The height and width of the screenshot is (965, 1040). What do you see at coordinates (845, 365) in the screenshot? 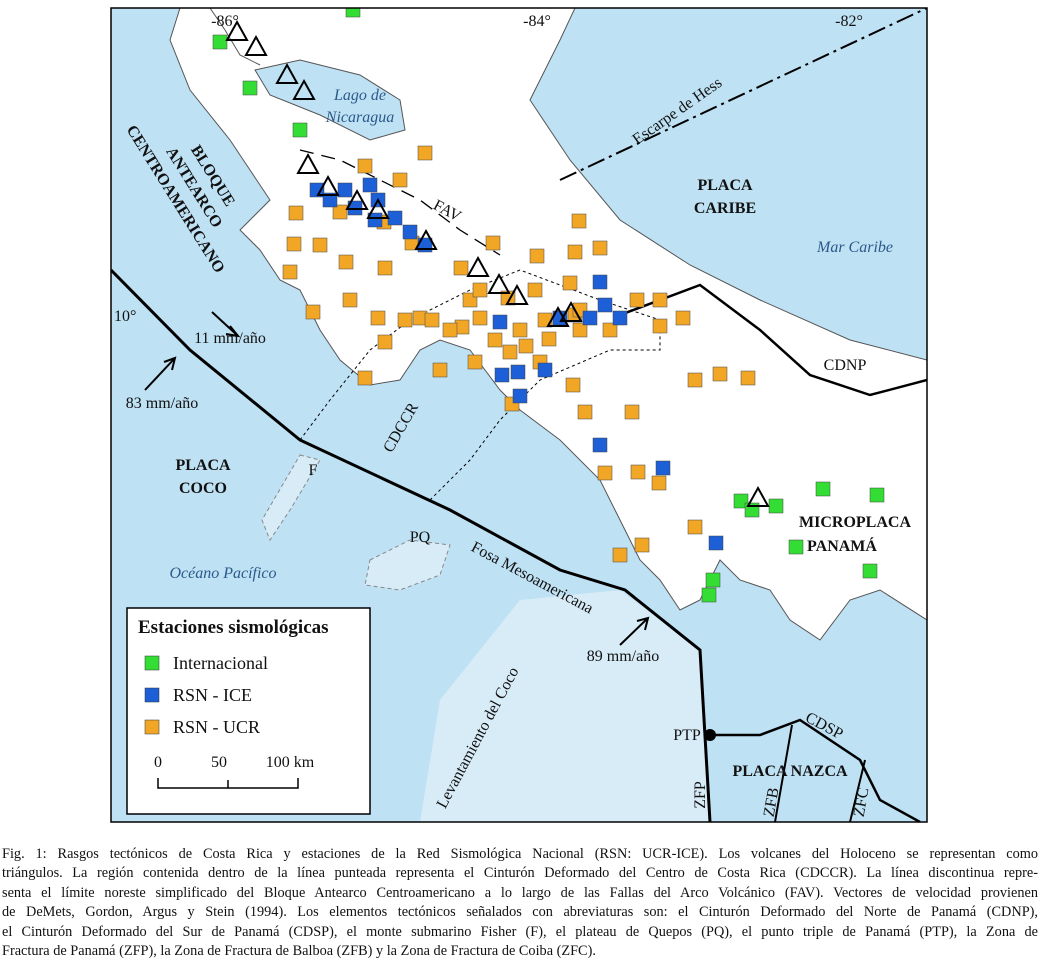
I see `label: CDNP` at bounding box center [845, 365].